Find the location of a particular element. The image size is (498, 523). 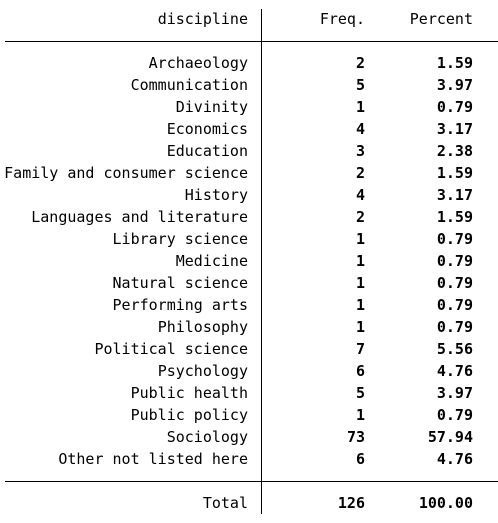

row-label: Communication is located at coordinates (189, 85).